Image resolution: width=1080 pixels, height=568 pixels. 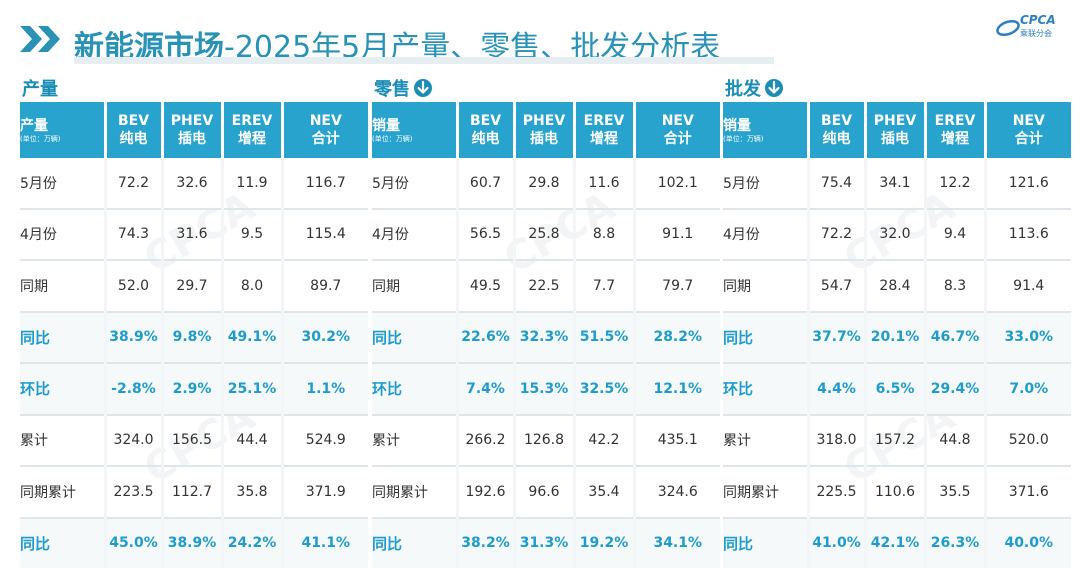 What do you see at coordinates (133, 543) in the screenshot?
I see `cell-bev: 45.0%` at bounding box center [133, 543].